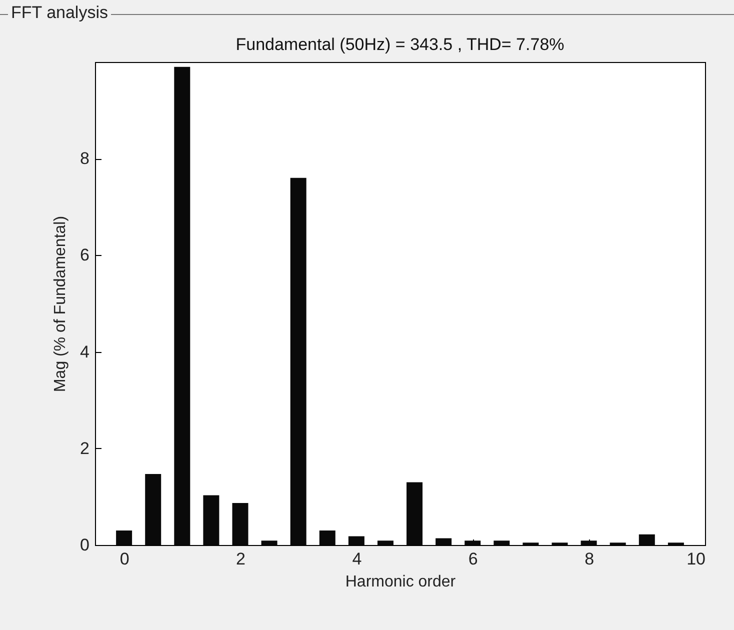  I want to click on y-tick-label: 2, so click(85, 448).